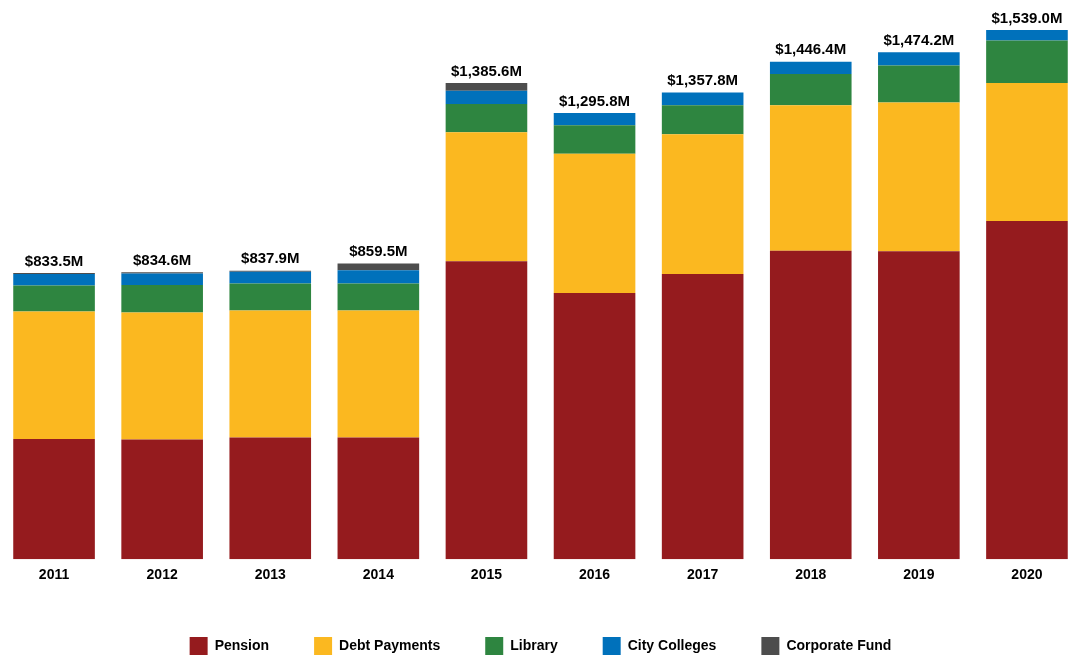  What do you see at coordinates (390, 644) in the screenshot?
I see `legend-label: Debt Payments` at bounding box center [390, 644].